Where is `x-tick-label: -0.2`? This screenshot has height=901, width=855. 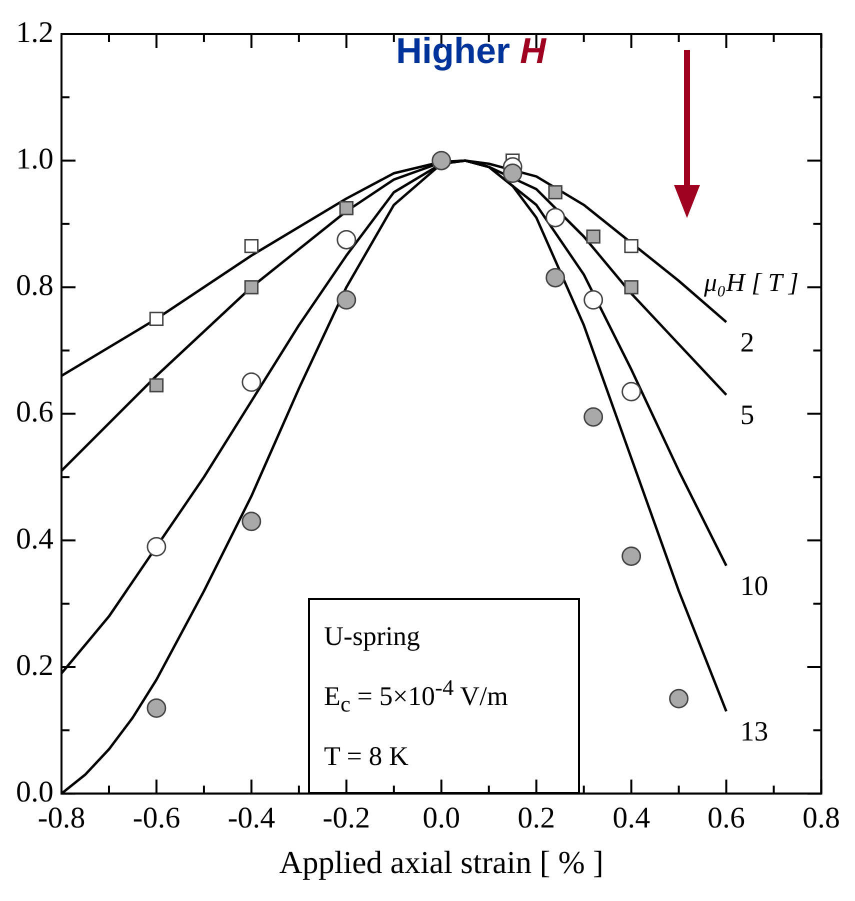
x-tick-label: -0.2 is located at coordinates (346, 817).